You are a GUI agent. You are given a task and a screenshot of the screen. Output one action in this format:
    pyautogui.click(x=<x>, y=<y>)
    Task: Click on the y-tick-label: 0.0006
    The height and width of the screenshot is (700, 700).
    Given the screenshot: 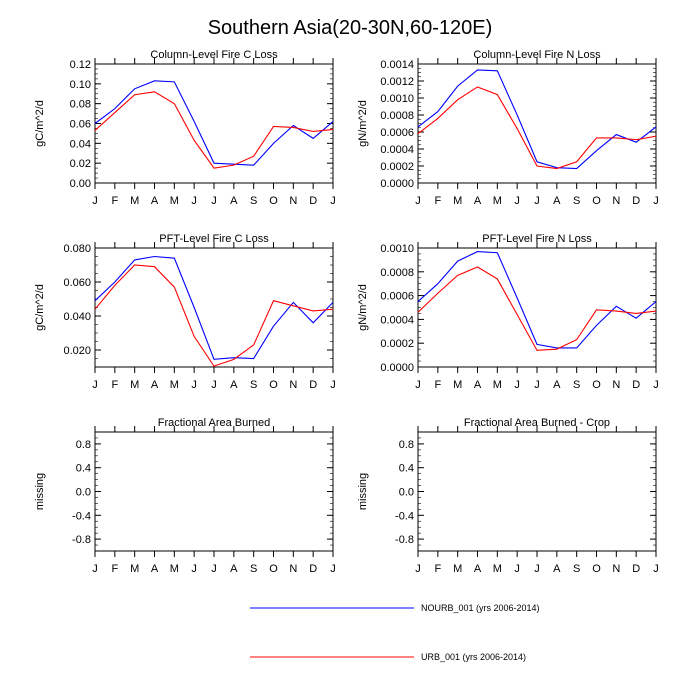 What is the action you would take?
    pyautogui.click(x=397, y=297)
    